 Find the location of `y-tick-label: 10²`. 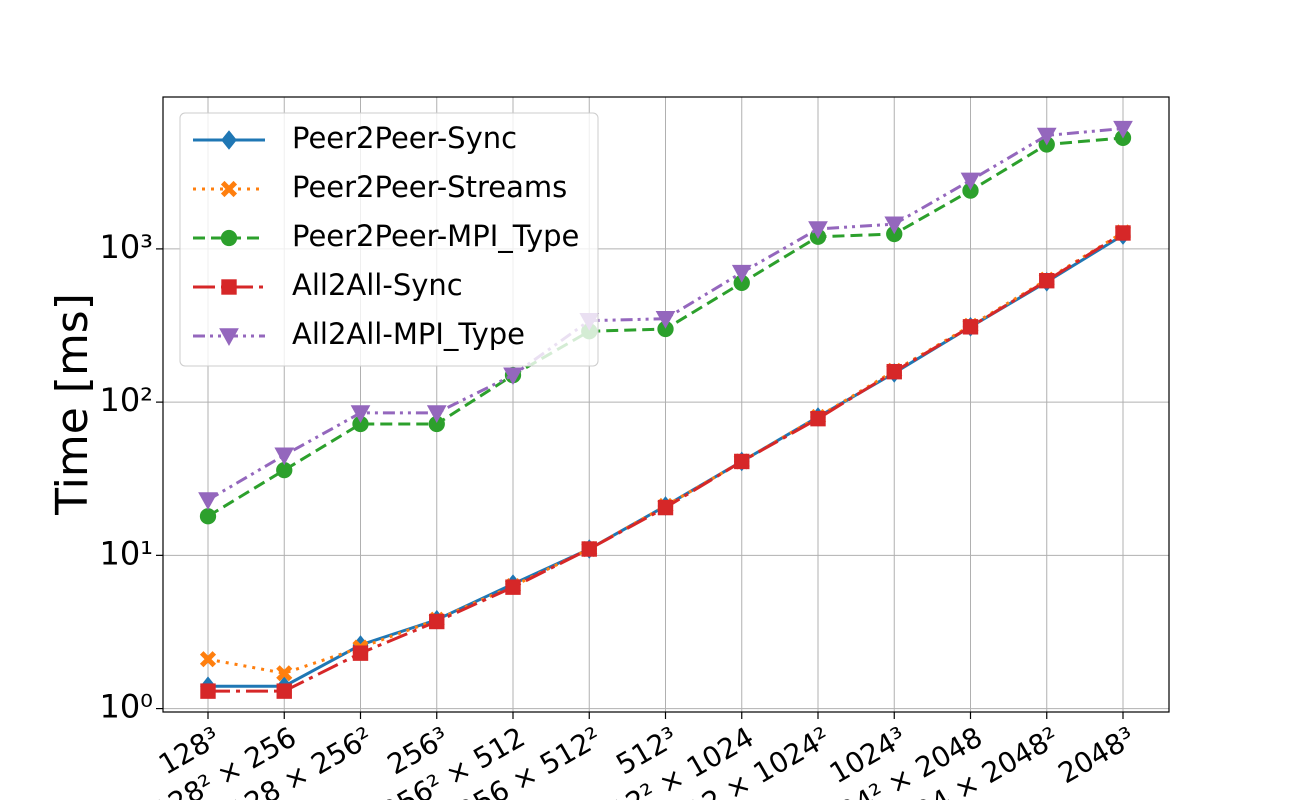

y-tick-label: 10² is located at coordinates (126, 400).